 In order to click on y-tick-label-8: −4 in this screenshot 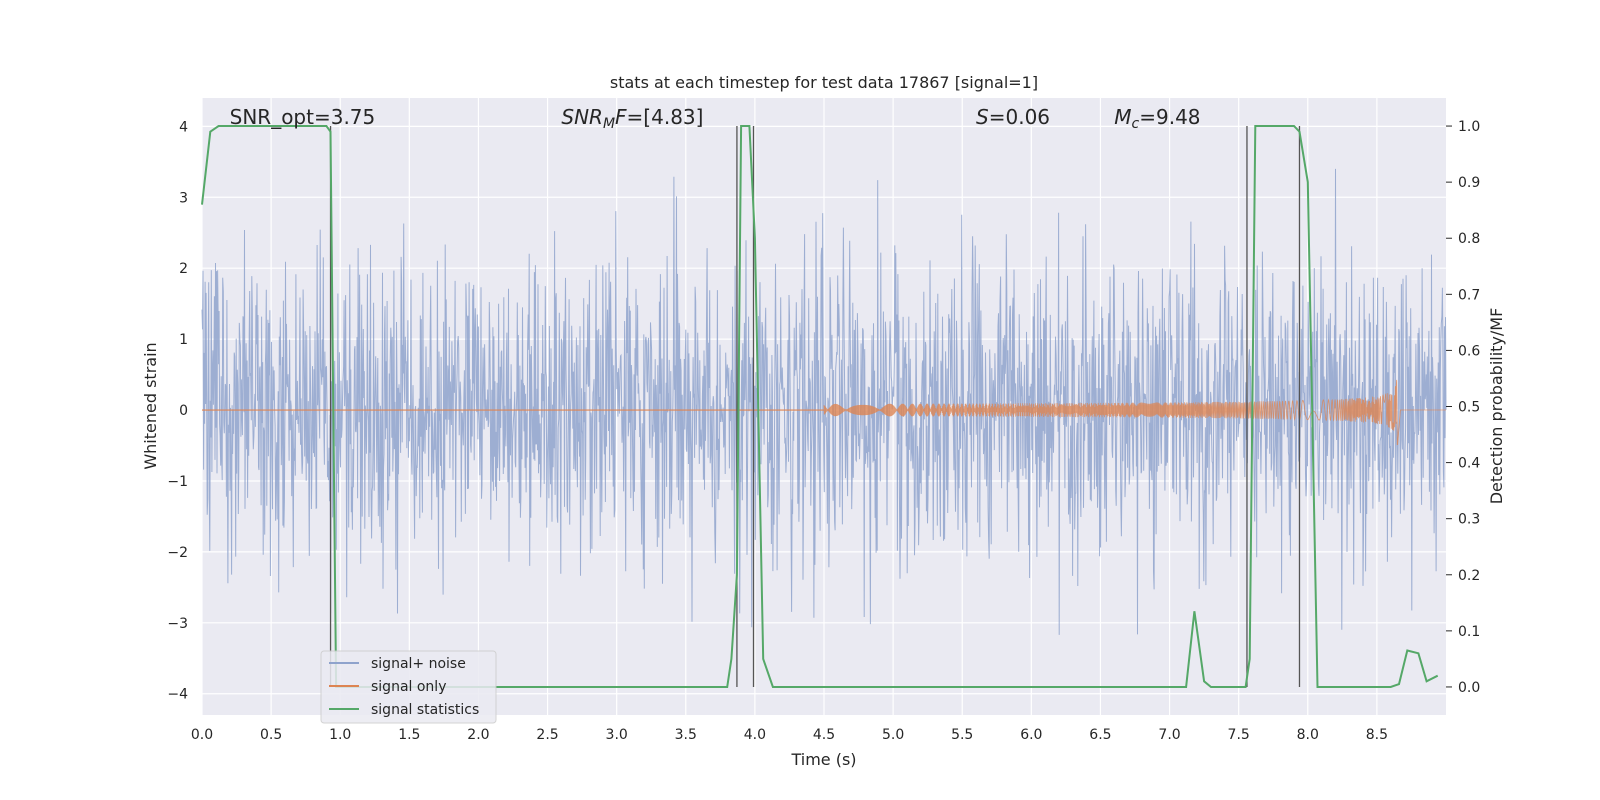, I will do `click(177, 695)`.